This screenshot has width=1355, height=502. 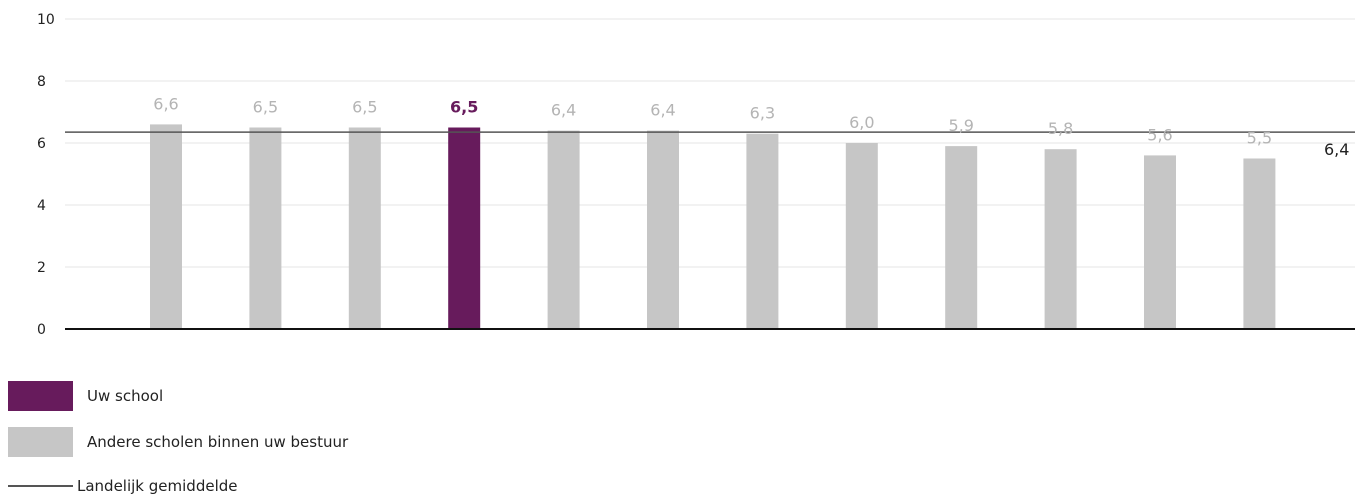 What do you see at coordinates (464, 228) in the screenshot?
I see `bar-uw-school` at bounding box center [464, 228].